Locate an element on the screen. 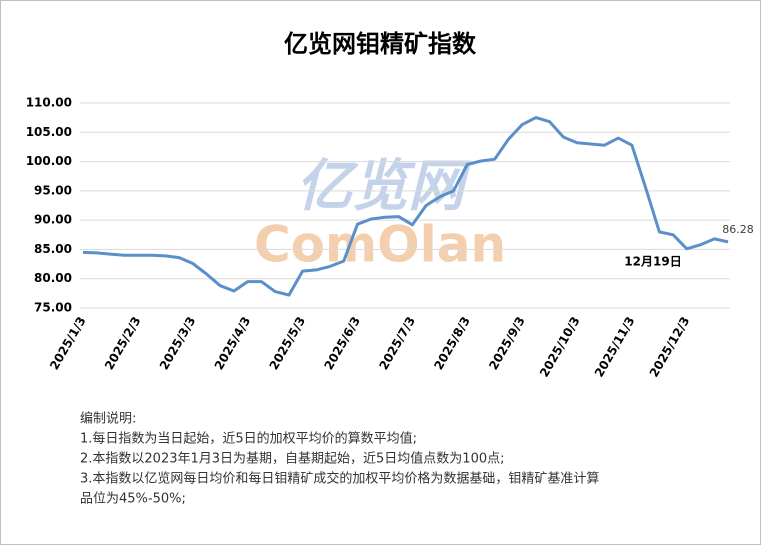 Image resolution: width=761 pixels, height=545 pixels. y-tick-label: 75.00 is located at coordinates (53, 308).